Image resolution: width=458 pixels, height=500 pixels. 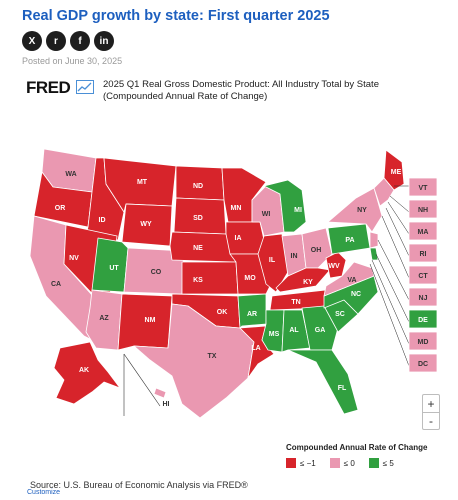 I want to click on state-box-MA, so click(x=423, y=231).